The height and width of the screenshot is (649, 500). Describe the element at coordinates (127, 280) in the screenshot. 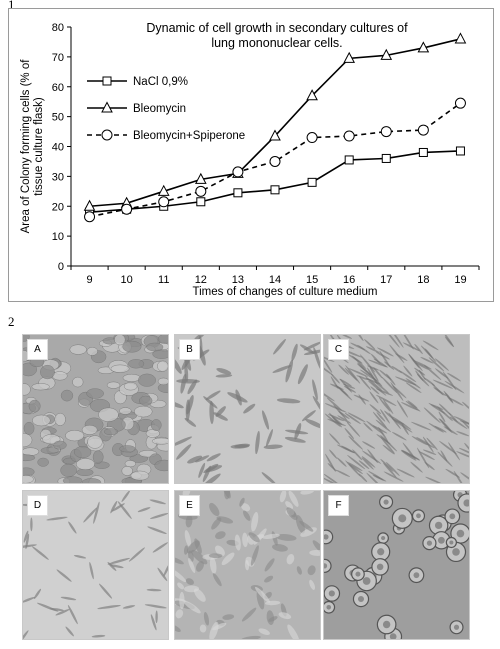

I see `x-tick-label: 10` at that location.